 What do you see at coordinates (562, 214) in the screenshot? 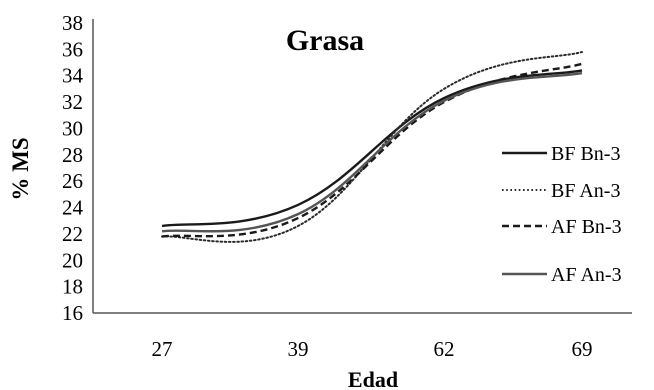
I see `legend: BF Bn-3 BF An-3 AF Bn-3 AF An-3` at bounding box center [562, 214].